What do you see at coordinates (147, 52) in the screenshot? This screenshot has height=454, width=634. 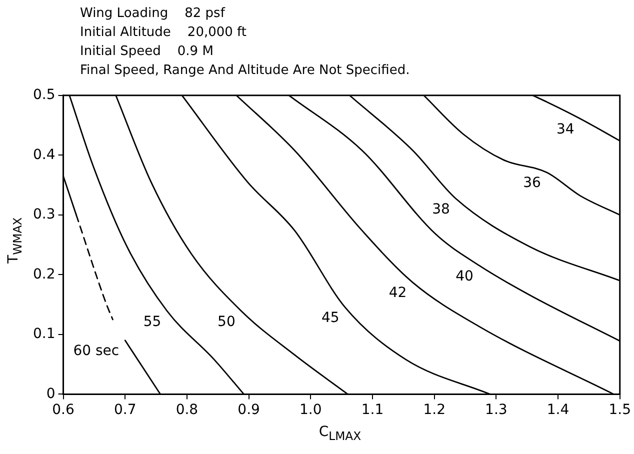 I see `text: Initial Speed 0.9 M` at bounding box center [147, 52].